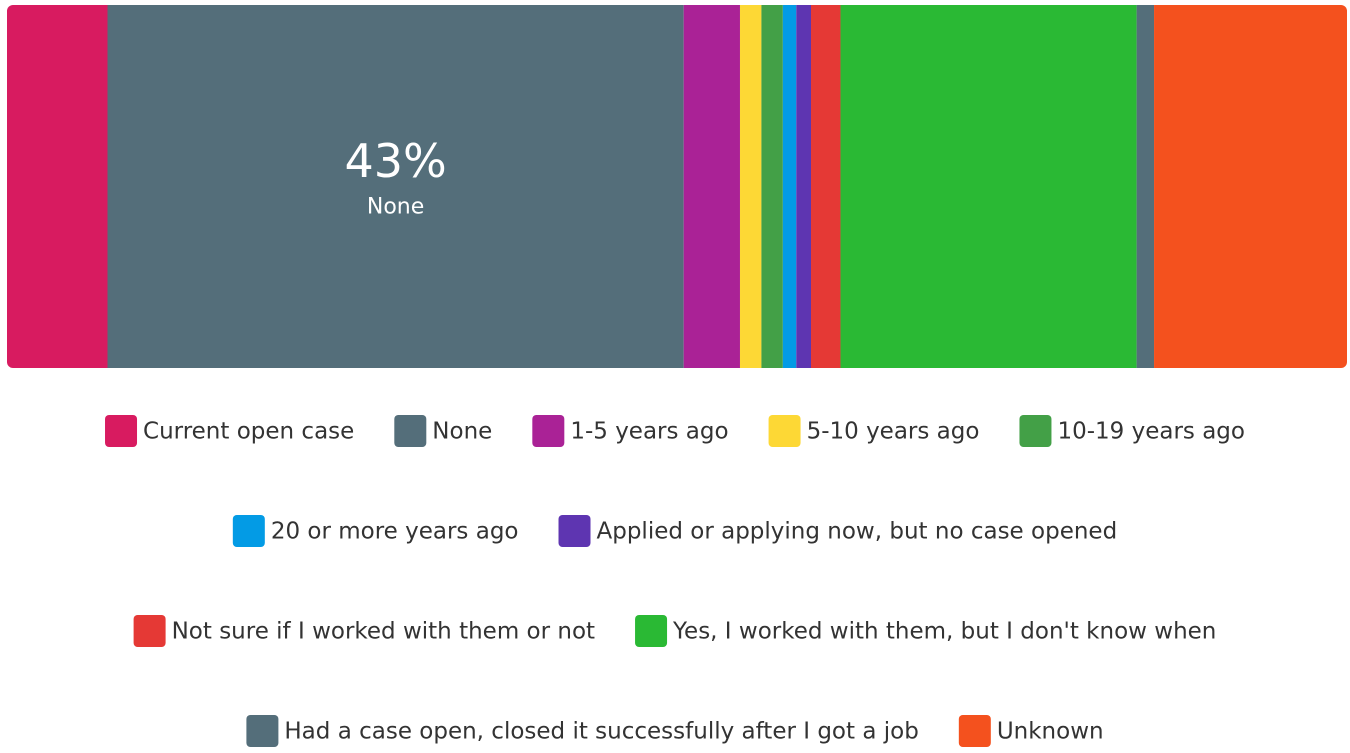  I want to click on legend-label: None, so click(462, 432).